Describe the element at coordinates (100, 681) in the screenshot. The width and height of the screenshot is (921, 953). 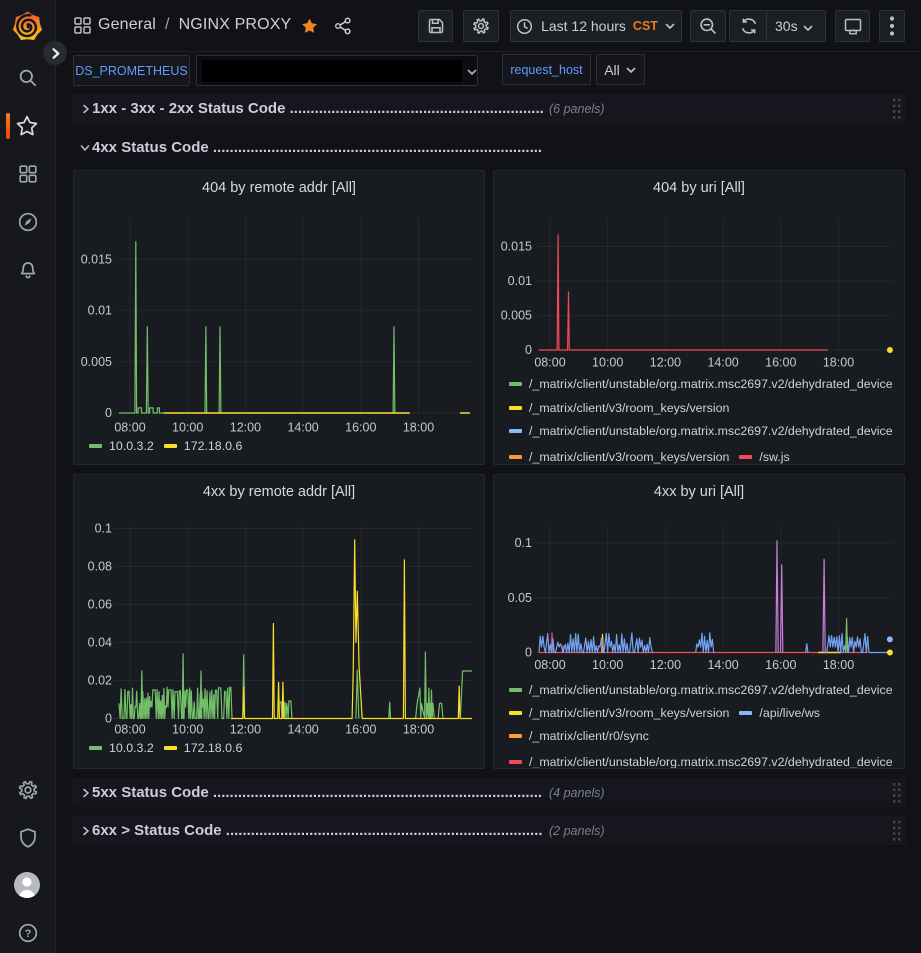
I see `svg-text: 0.02` at that location.